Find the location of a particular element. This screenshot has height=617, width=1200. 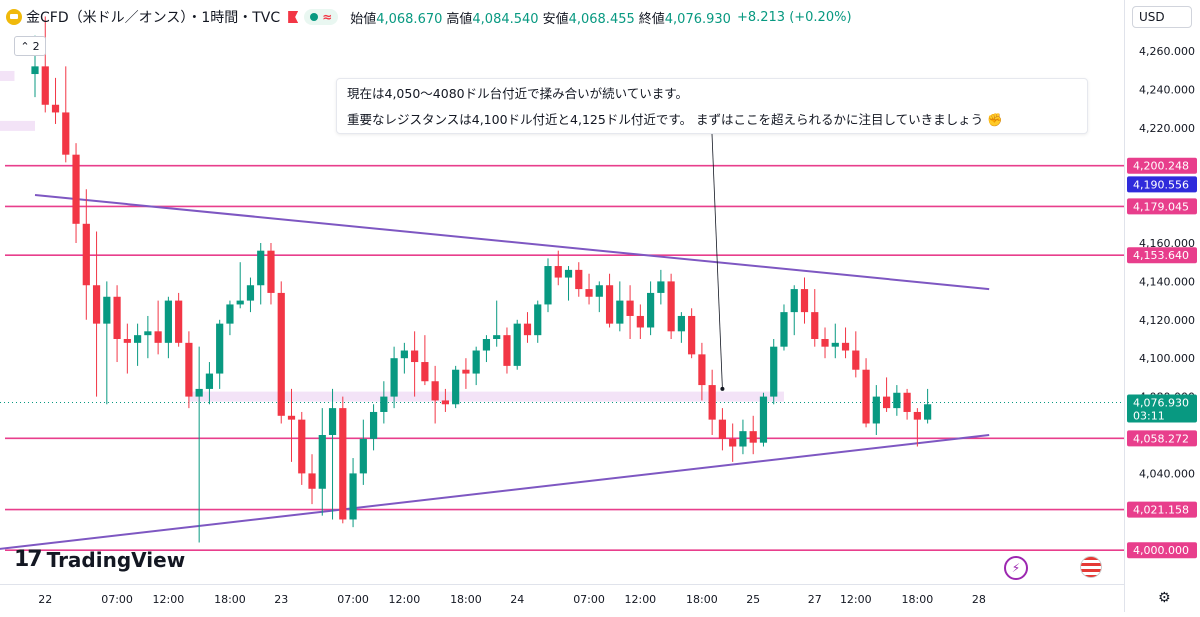

currency-selector: USD is located at coordinates (1162, 17).